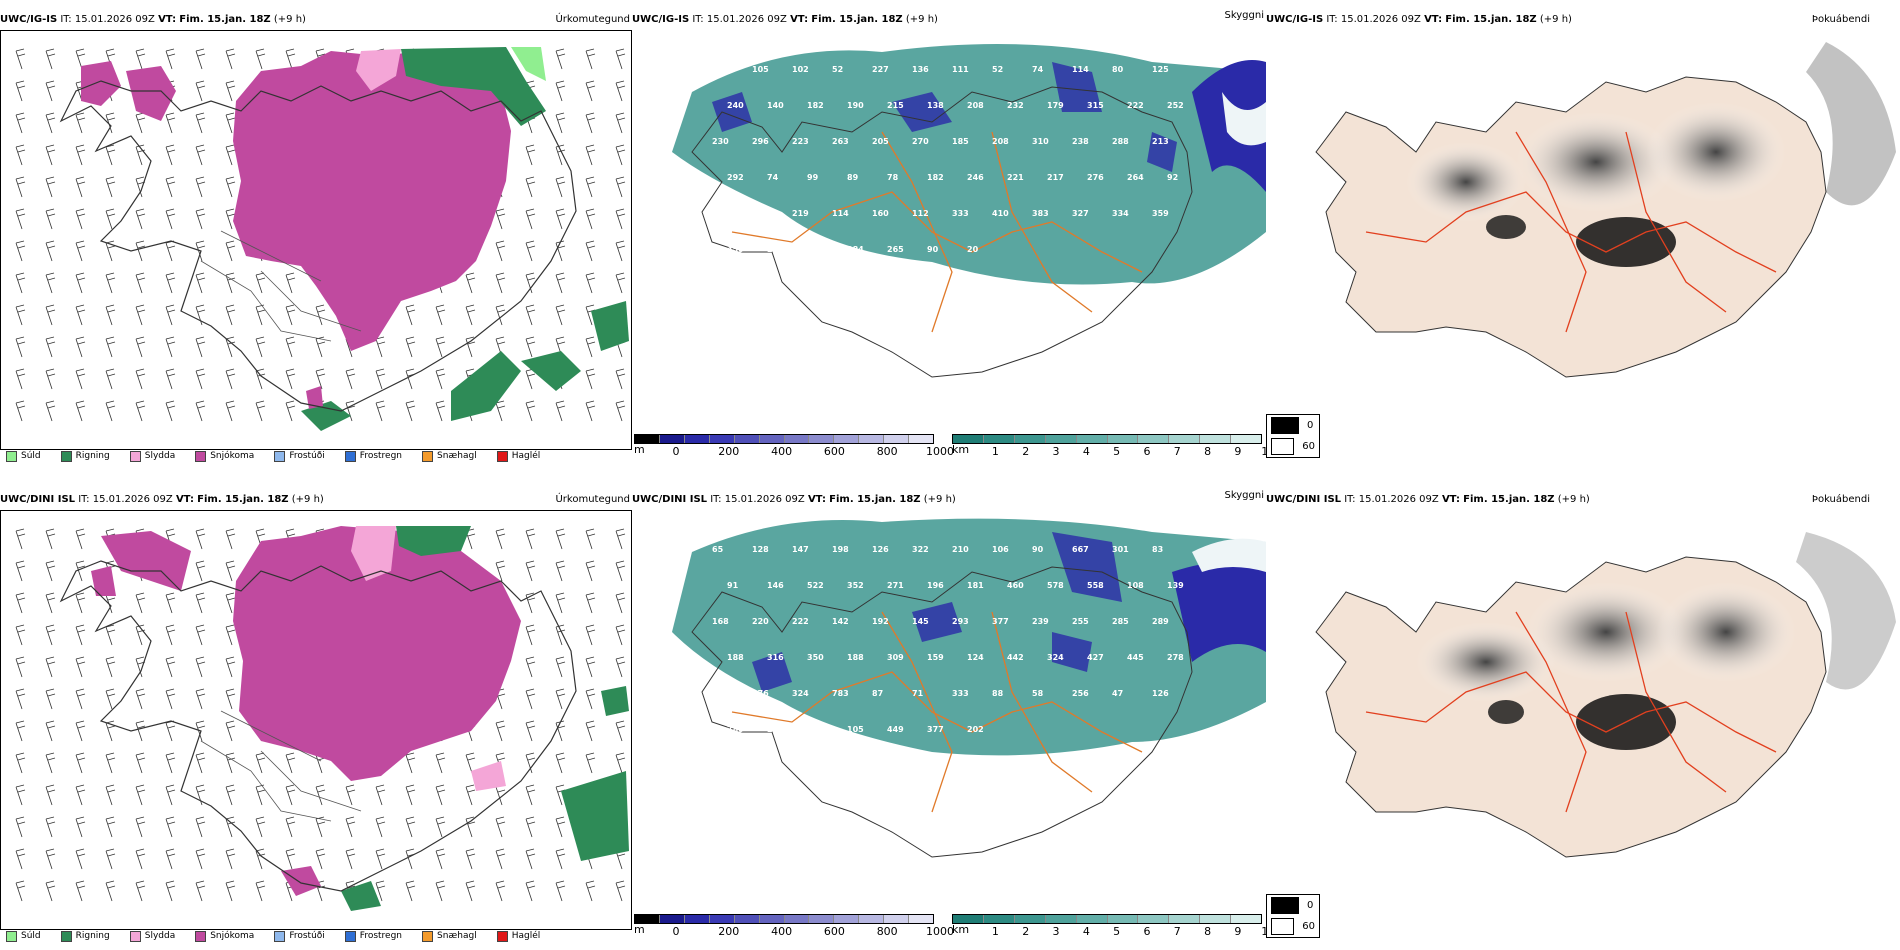  Describe the element at coordinates (307, 499) in the screenshot. I see `lead-time: (+9 h)` at that location.